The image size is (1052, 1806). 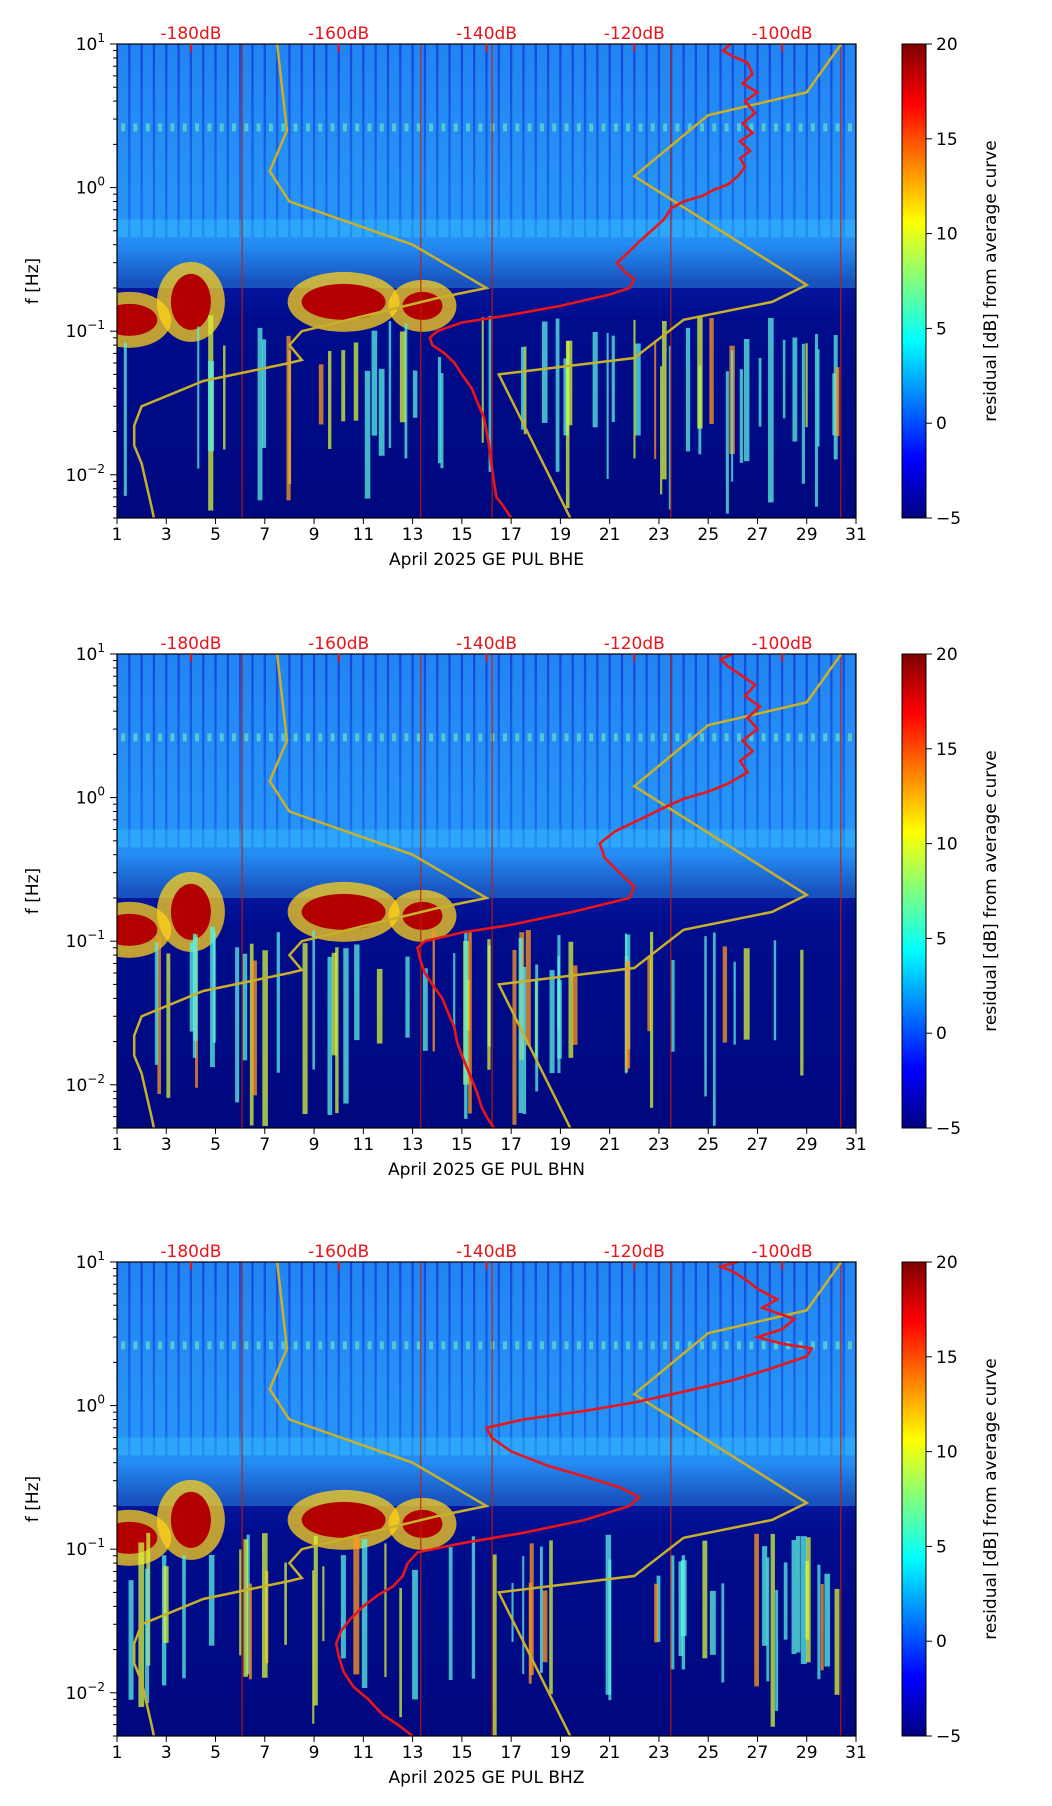 What do you see at coordinates (947, 845) in the screenshot?
I see `colorbar-tick-label: 10` at bounding box center [947, 845].